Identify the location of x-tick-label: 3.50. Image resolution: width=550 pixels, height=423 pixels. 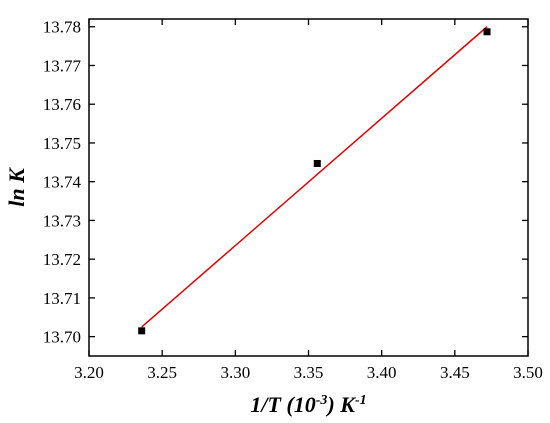
(528, 372).